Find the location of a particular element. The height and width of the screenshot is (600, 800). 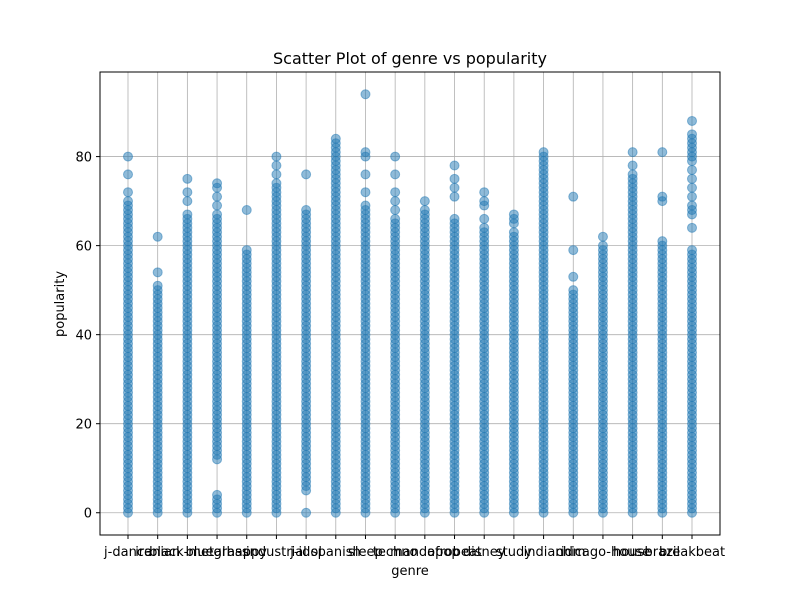

series-afrobeat is located at coordinates (454, 339).